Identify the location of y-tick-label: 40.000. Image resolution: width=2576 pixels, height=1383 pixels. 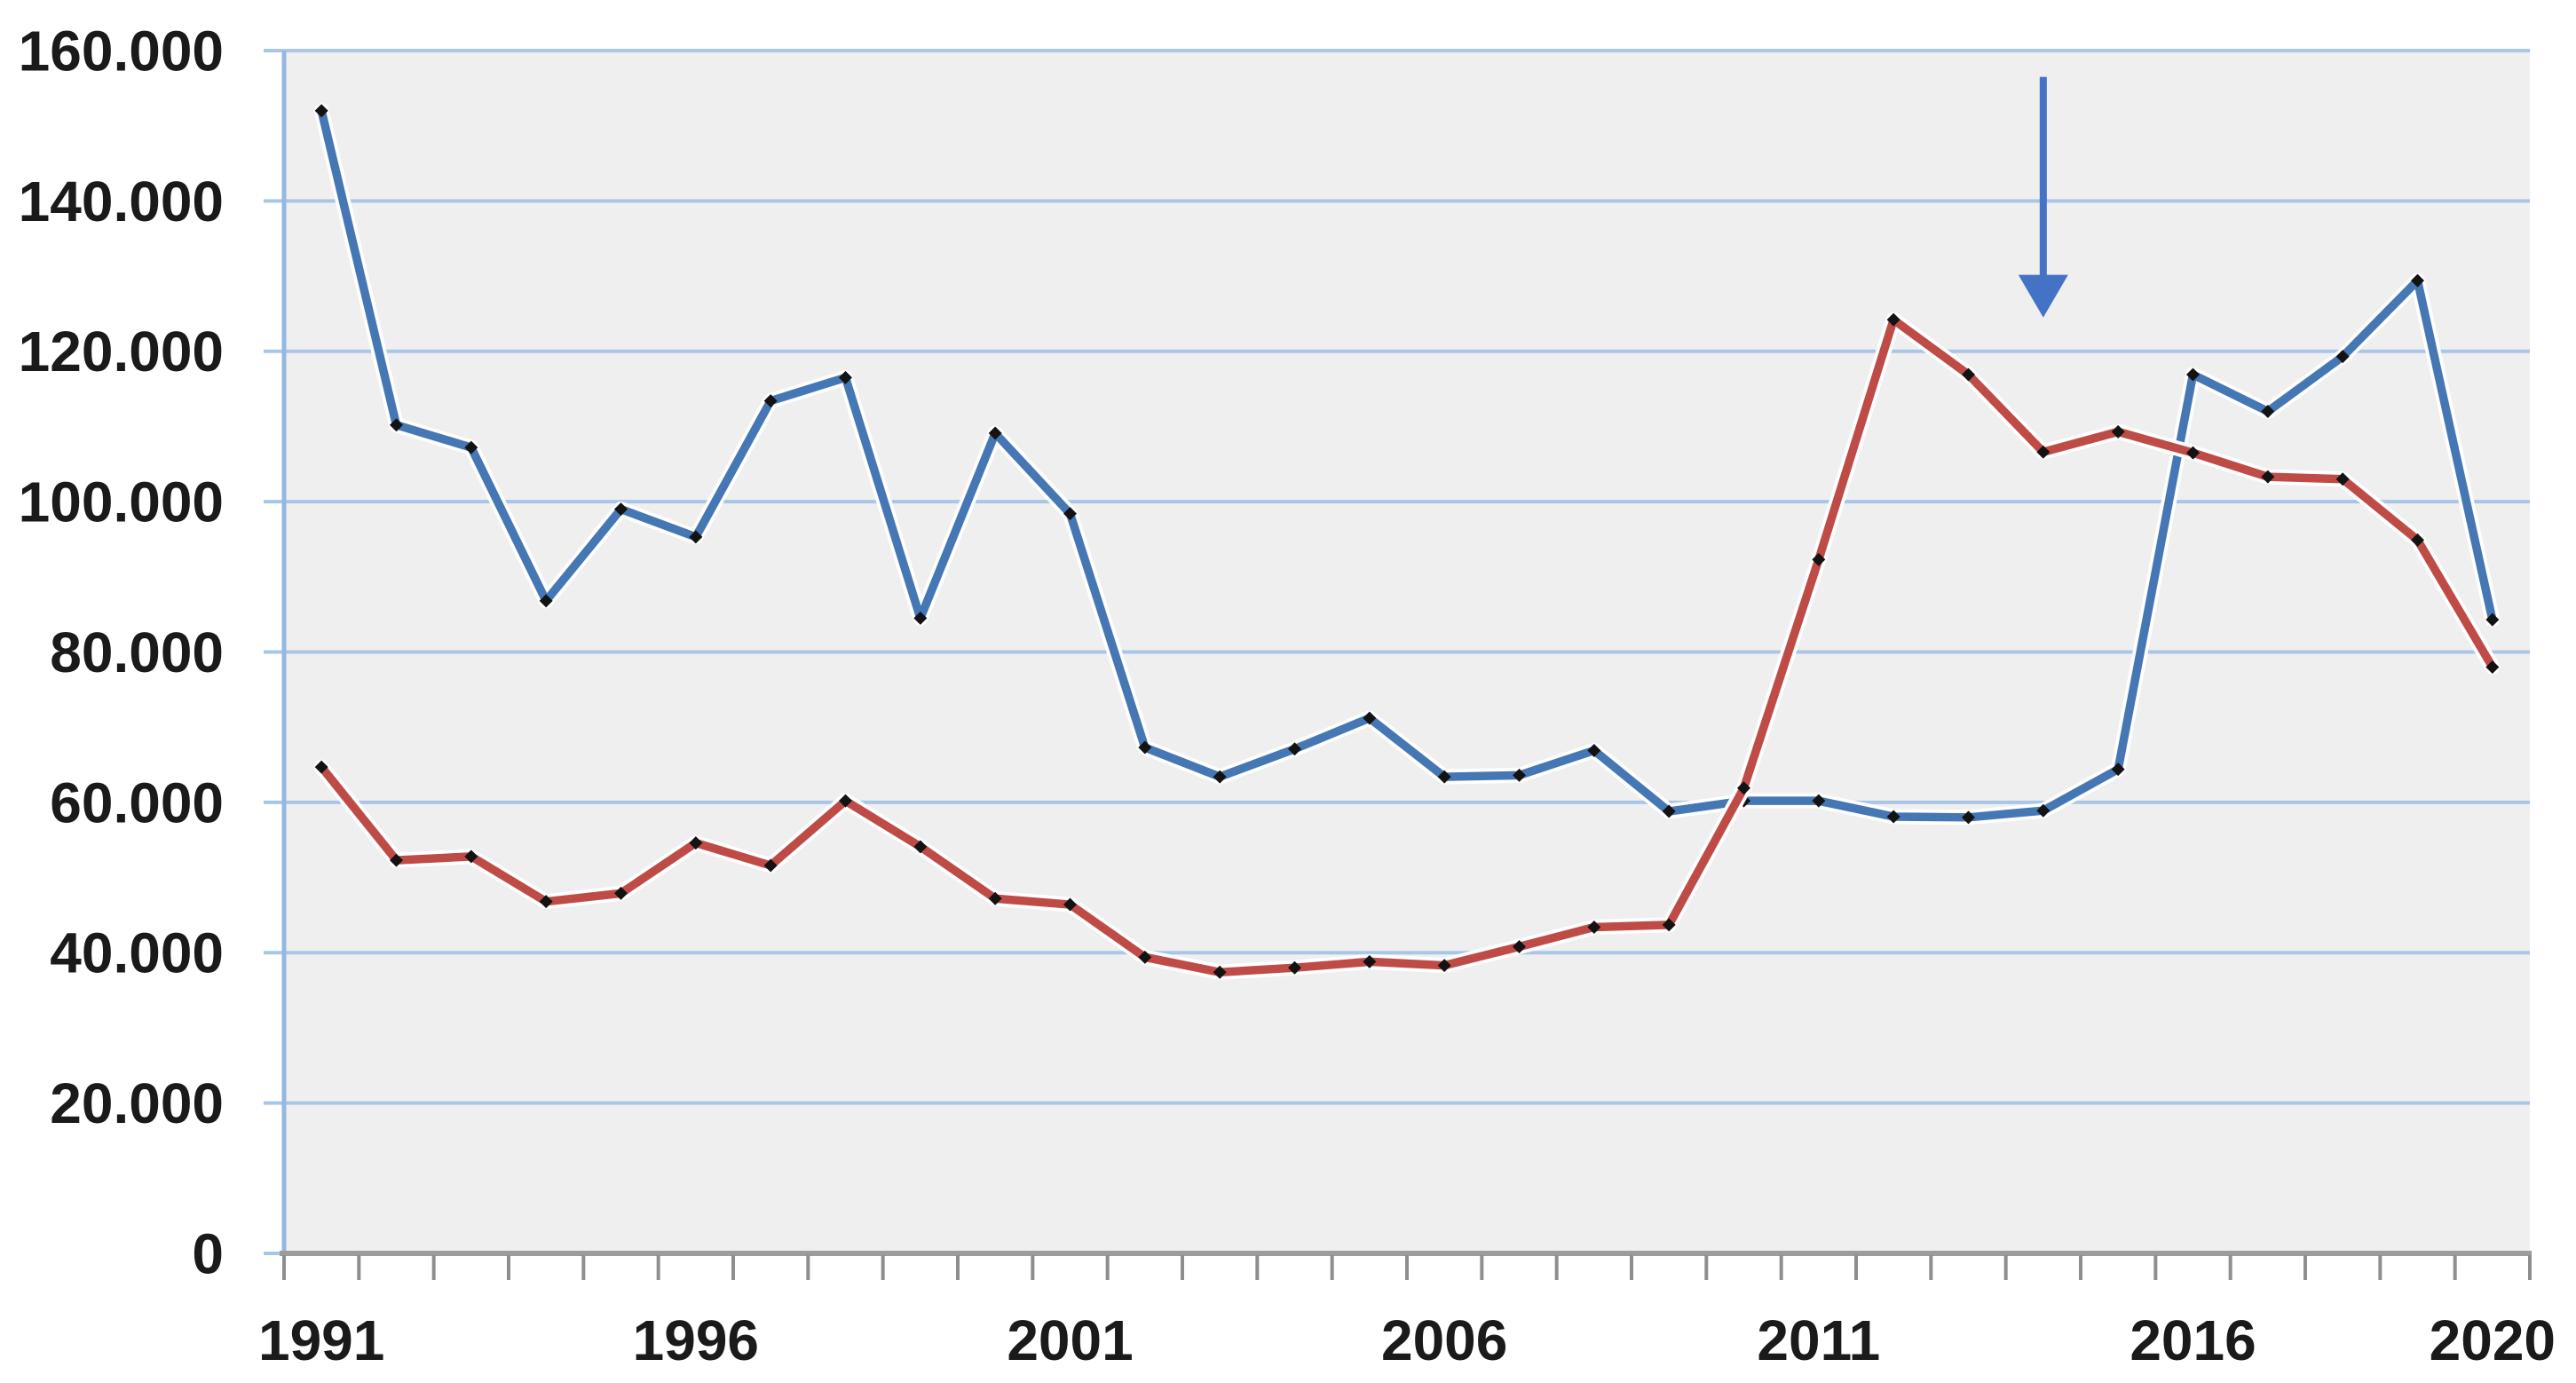
(137, 953).